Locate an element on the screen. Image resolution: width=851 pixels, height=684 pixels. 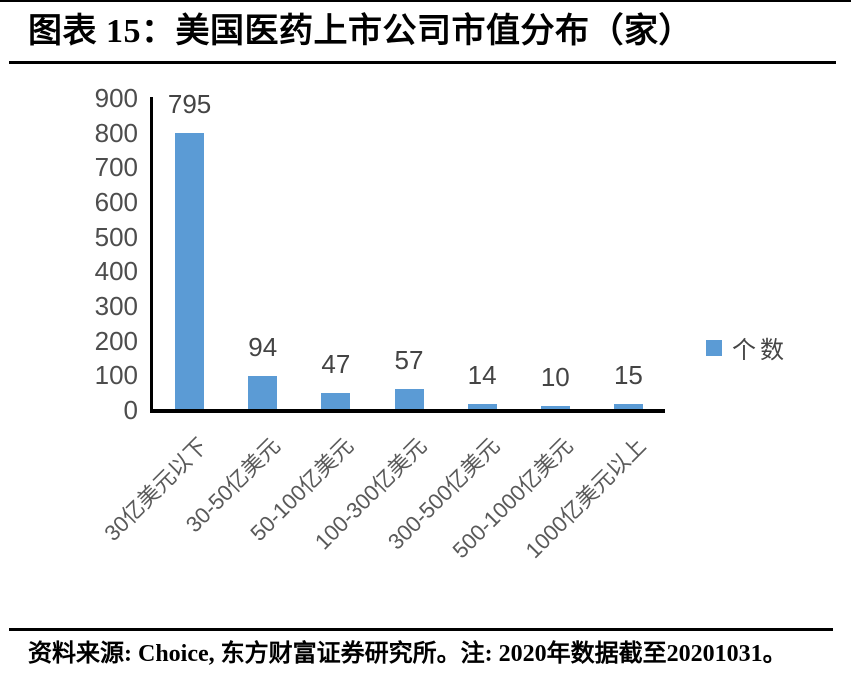
y-tick-label: 100 is located at coordinates (116, 375).